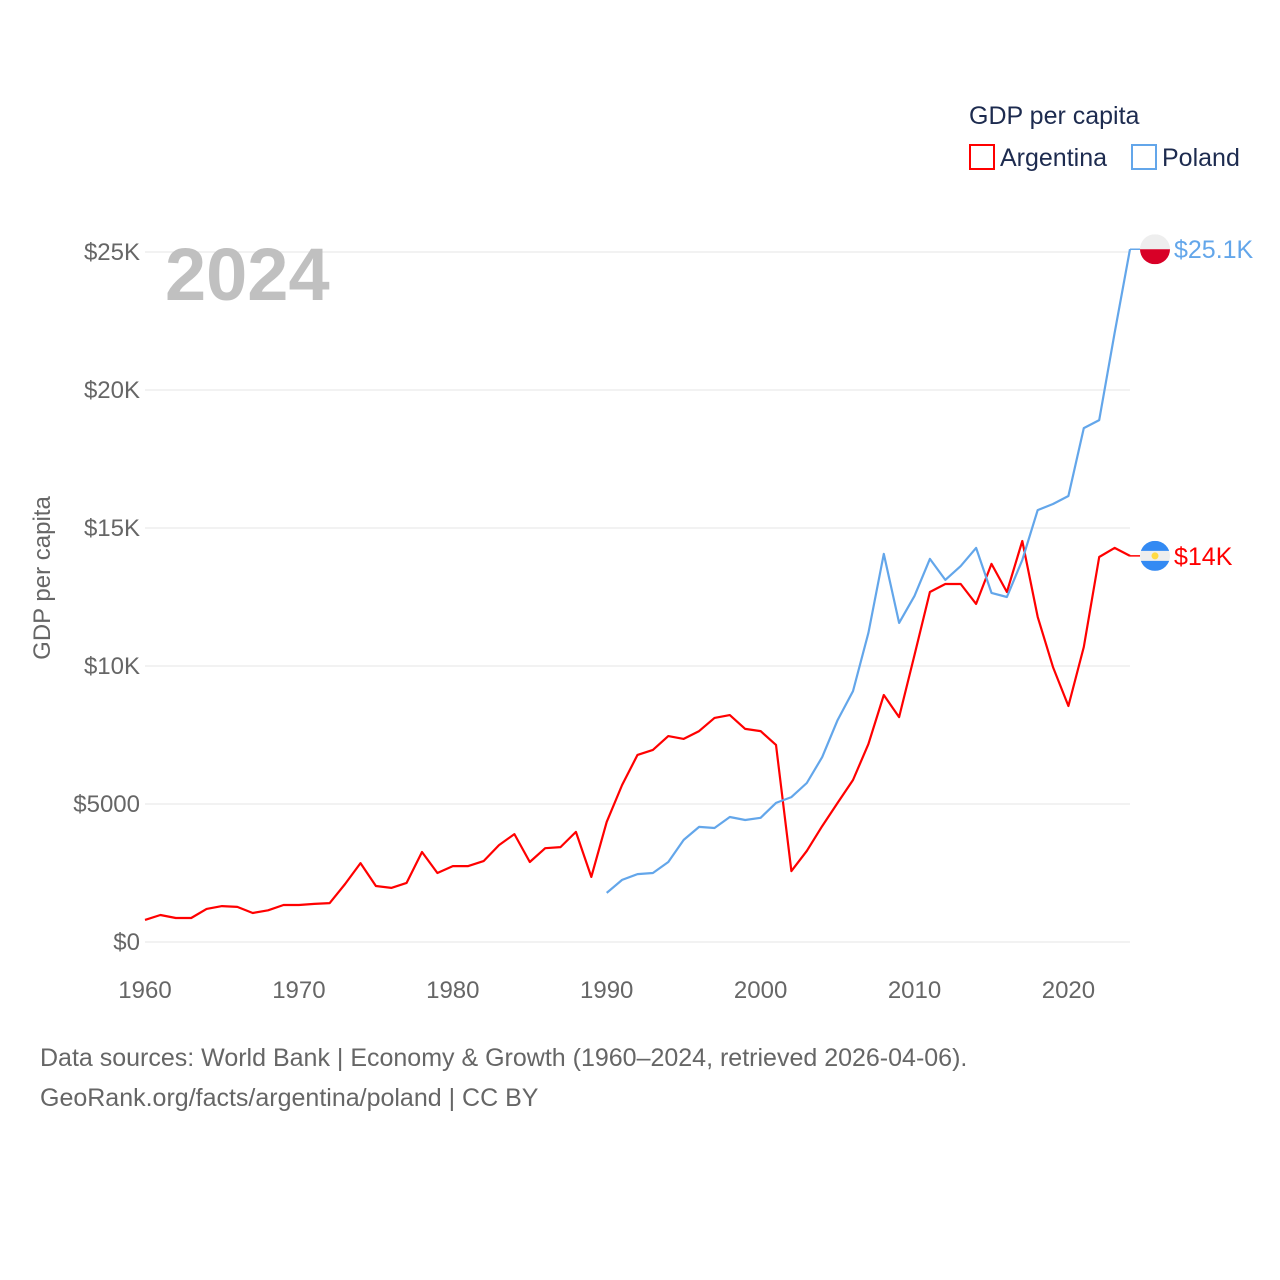  I want to click on poland-flag-icon, so click(1155, 249).